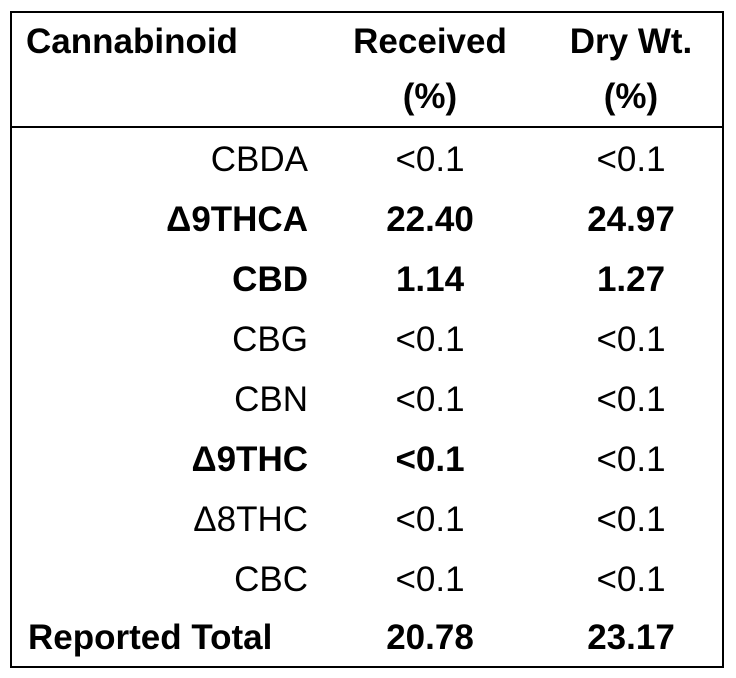 The image size is (736, 678). I want to click on cell-received: 20.78, so click(430, 637).